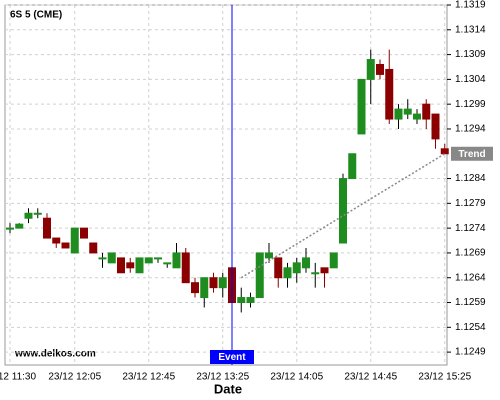  I want to click on y-tick-label: 1.1319, so click(470, 5).